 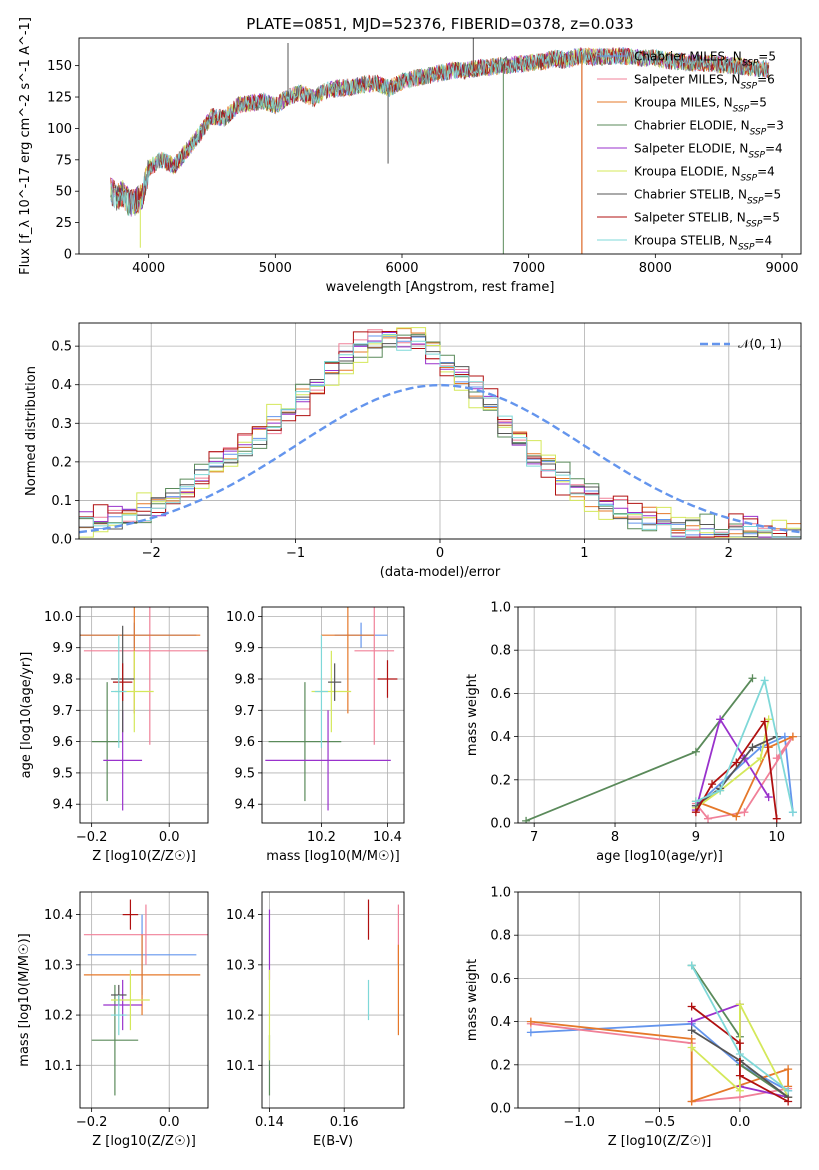 I want to click on y-tick-label: 100, so click(x=59, y=129).